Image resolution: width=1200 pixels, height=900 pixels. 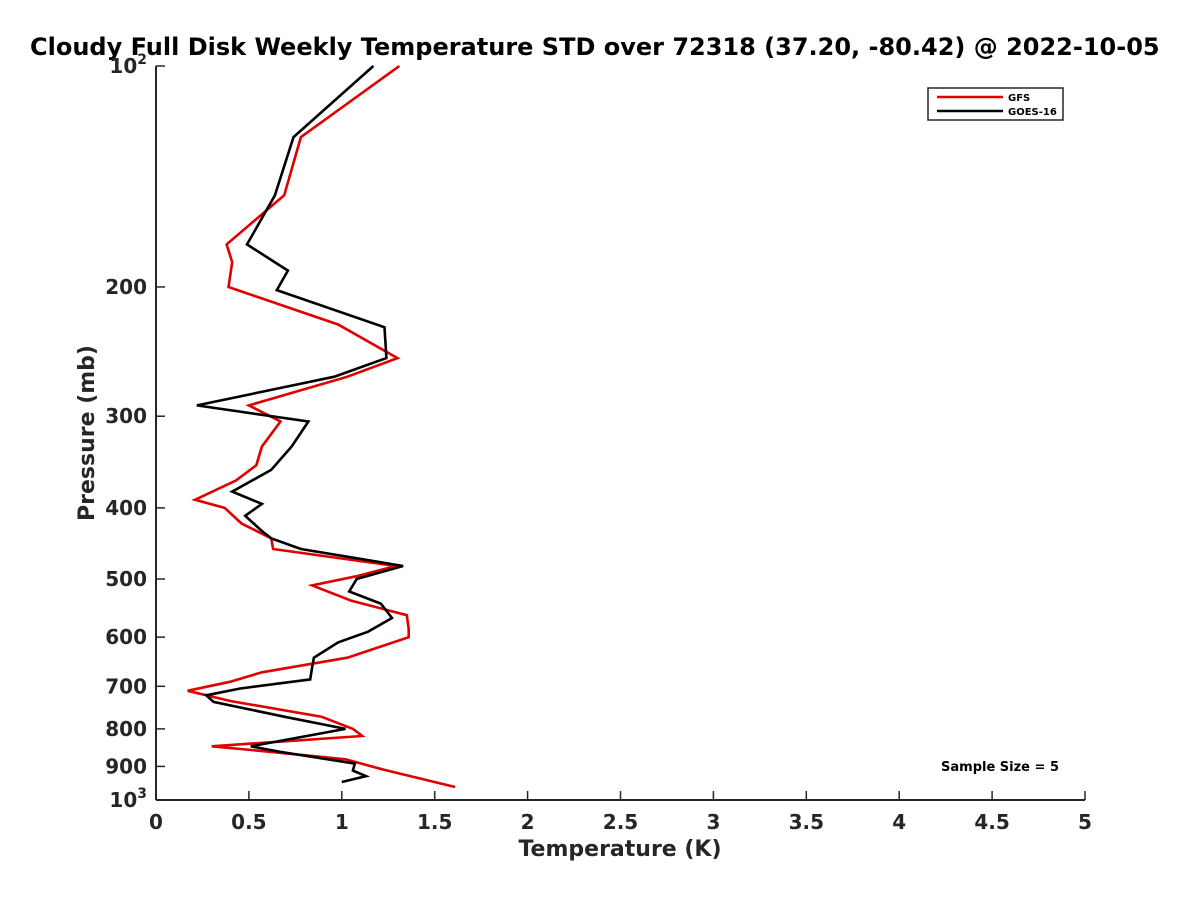 I want to click on x-tick-label: 1.5, so click(x=434, y=822).